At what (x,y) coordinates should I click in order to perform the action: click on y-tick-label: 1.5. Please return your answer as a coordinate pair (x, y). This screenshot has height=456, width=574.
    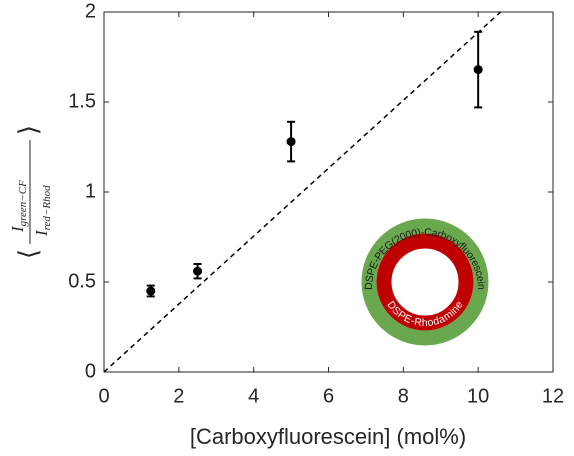
    Looking at the image, I should click on (82, 101).